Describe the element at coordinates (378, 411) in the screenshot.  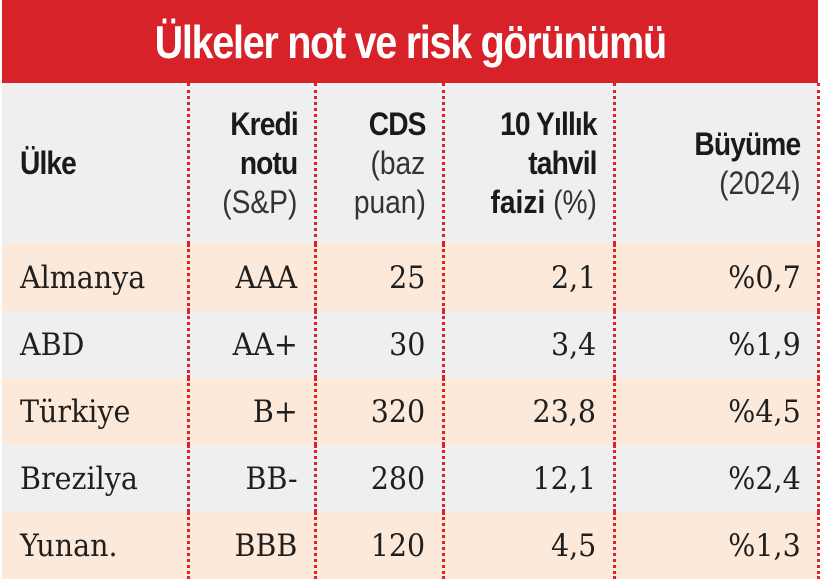
I see `cell-cds: 320` at that location.